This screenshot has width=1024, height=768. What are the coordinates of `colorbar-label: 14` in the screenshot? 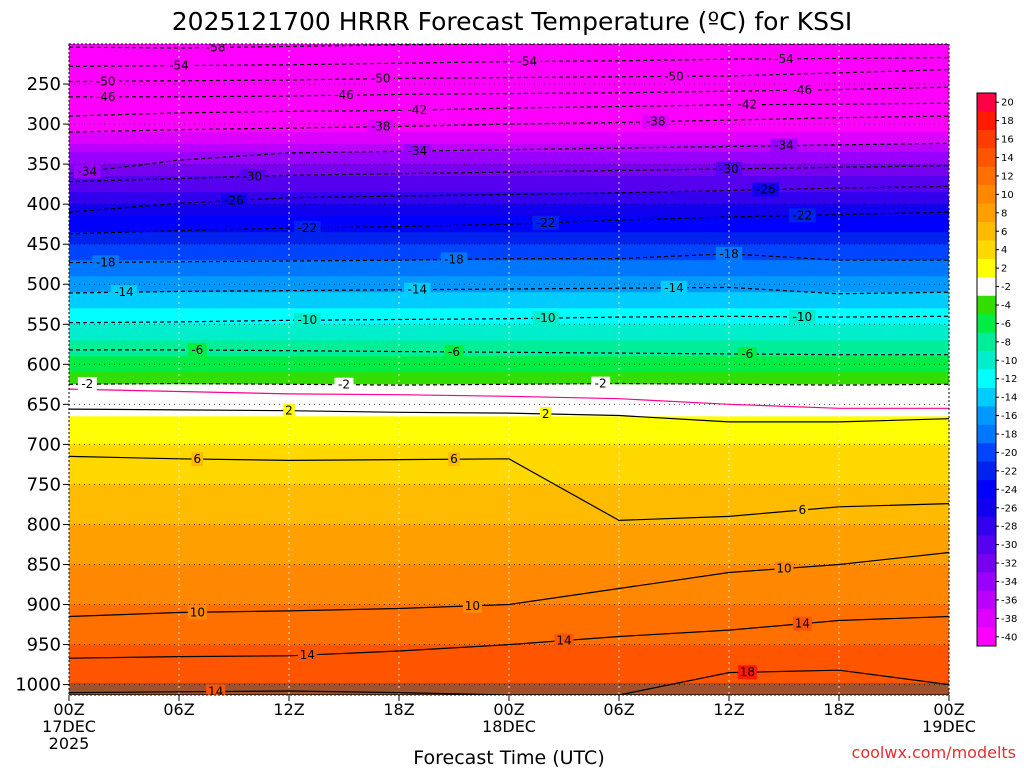 It's located at (1007, 158).